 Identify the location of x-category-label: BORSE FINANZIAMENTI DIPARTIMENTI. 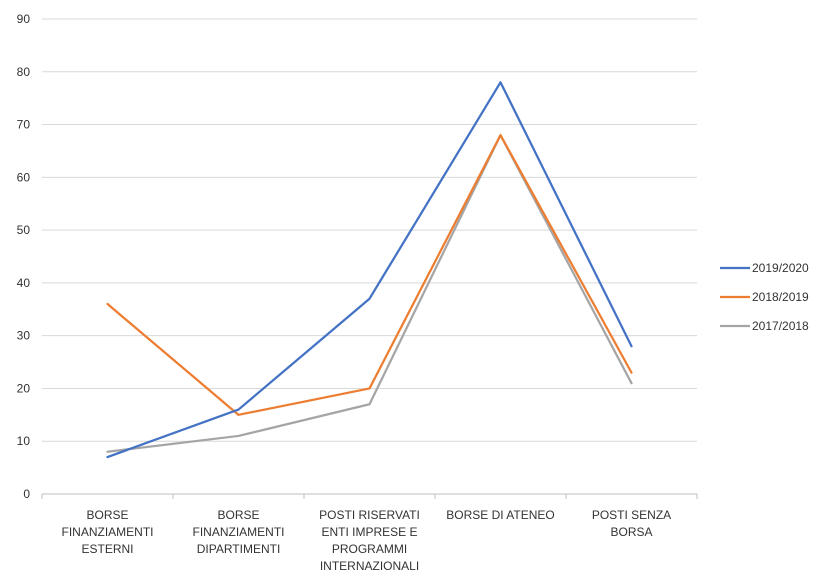
(239, 532).